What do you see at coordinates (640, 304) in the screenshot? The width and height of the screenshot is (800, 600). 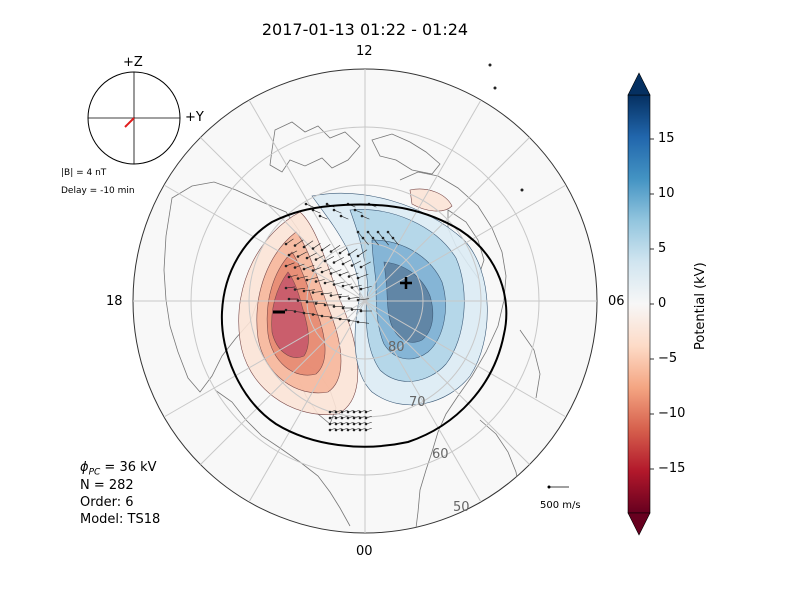 I see `colorbar` at bounding box center [640, 304].